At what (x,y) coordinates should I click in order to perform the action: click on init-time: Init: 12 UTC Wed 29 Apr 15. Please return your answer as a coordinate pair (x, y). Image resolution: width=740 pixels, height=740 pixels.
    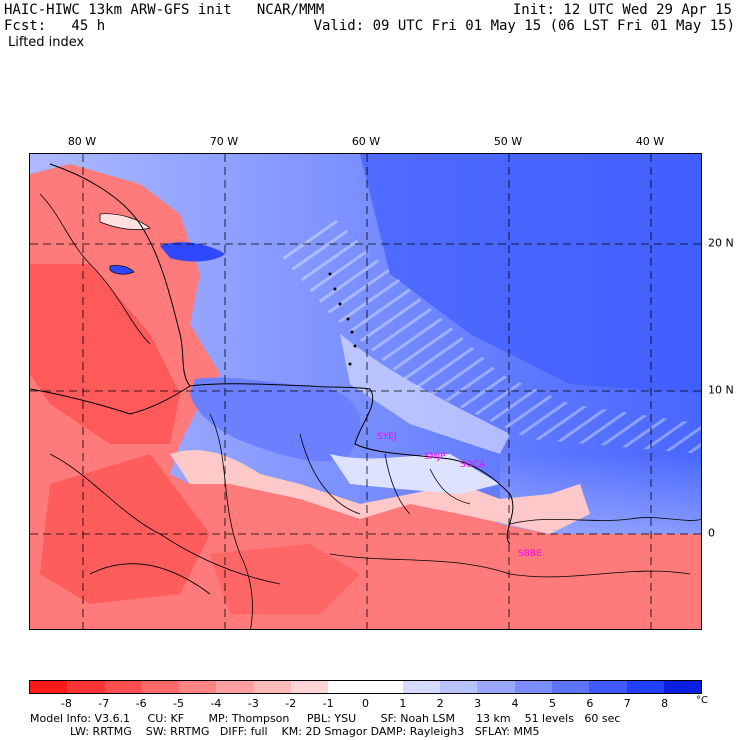
    Looking at the image, I should click on (622, 10).